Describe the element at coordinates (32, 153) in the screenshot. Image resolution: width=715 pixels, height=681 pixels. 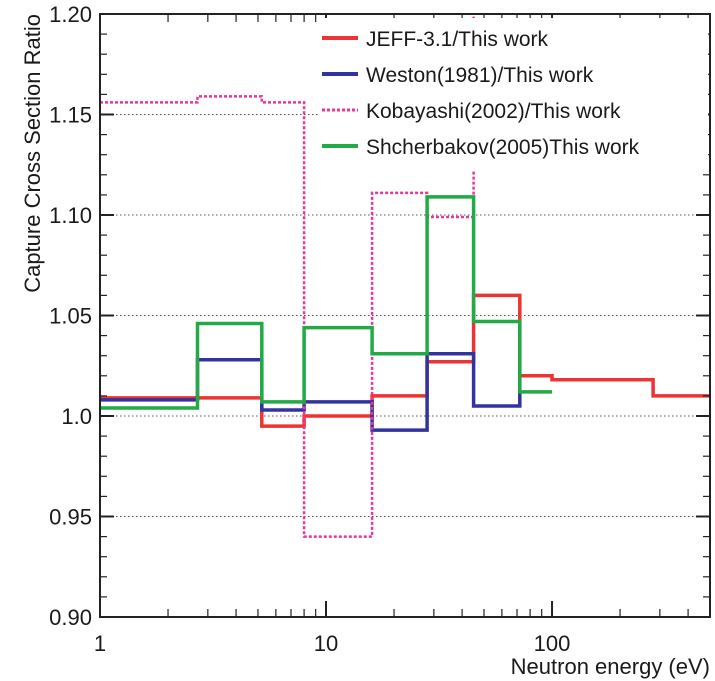
I see `y-axis-title: Capture Cross Section Ratio` at that location.